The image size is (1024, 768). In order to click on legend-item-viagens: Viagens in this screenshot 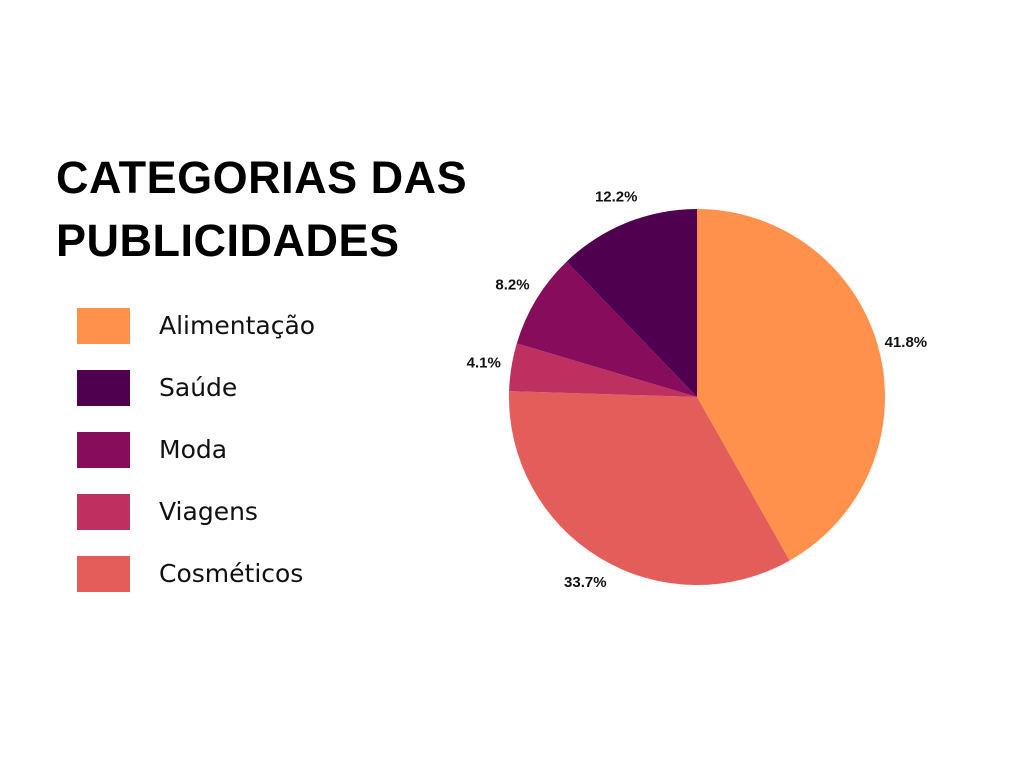, I will do `click(227, 512)`.